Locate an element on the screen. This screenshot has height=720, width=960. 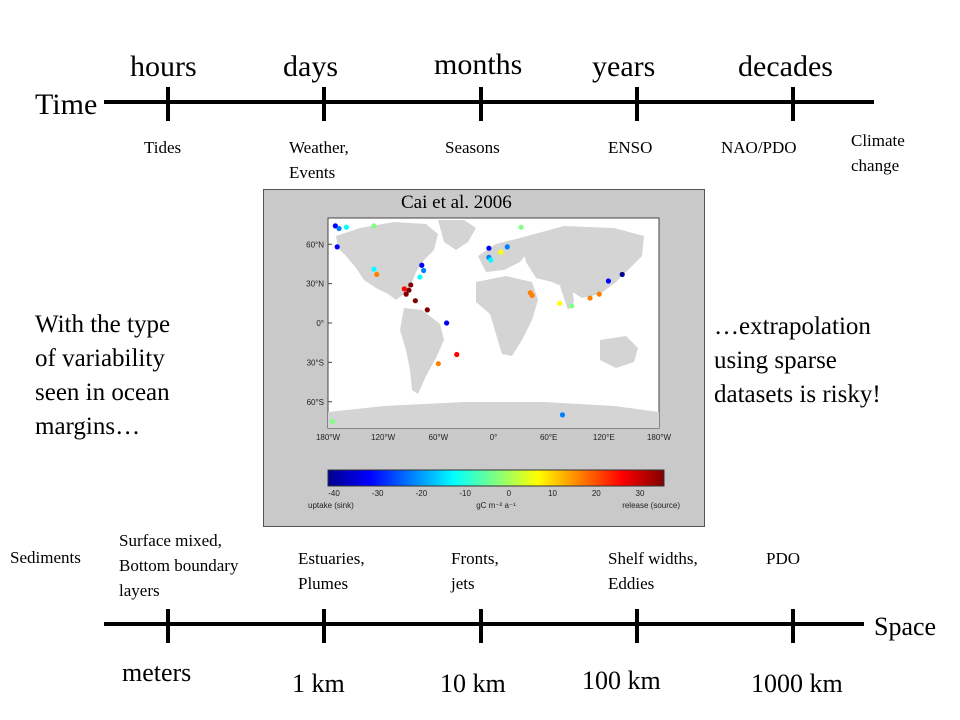
time-tick-hours is located at coordinates (168, 104).